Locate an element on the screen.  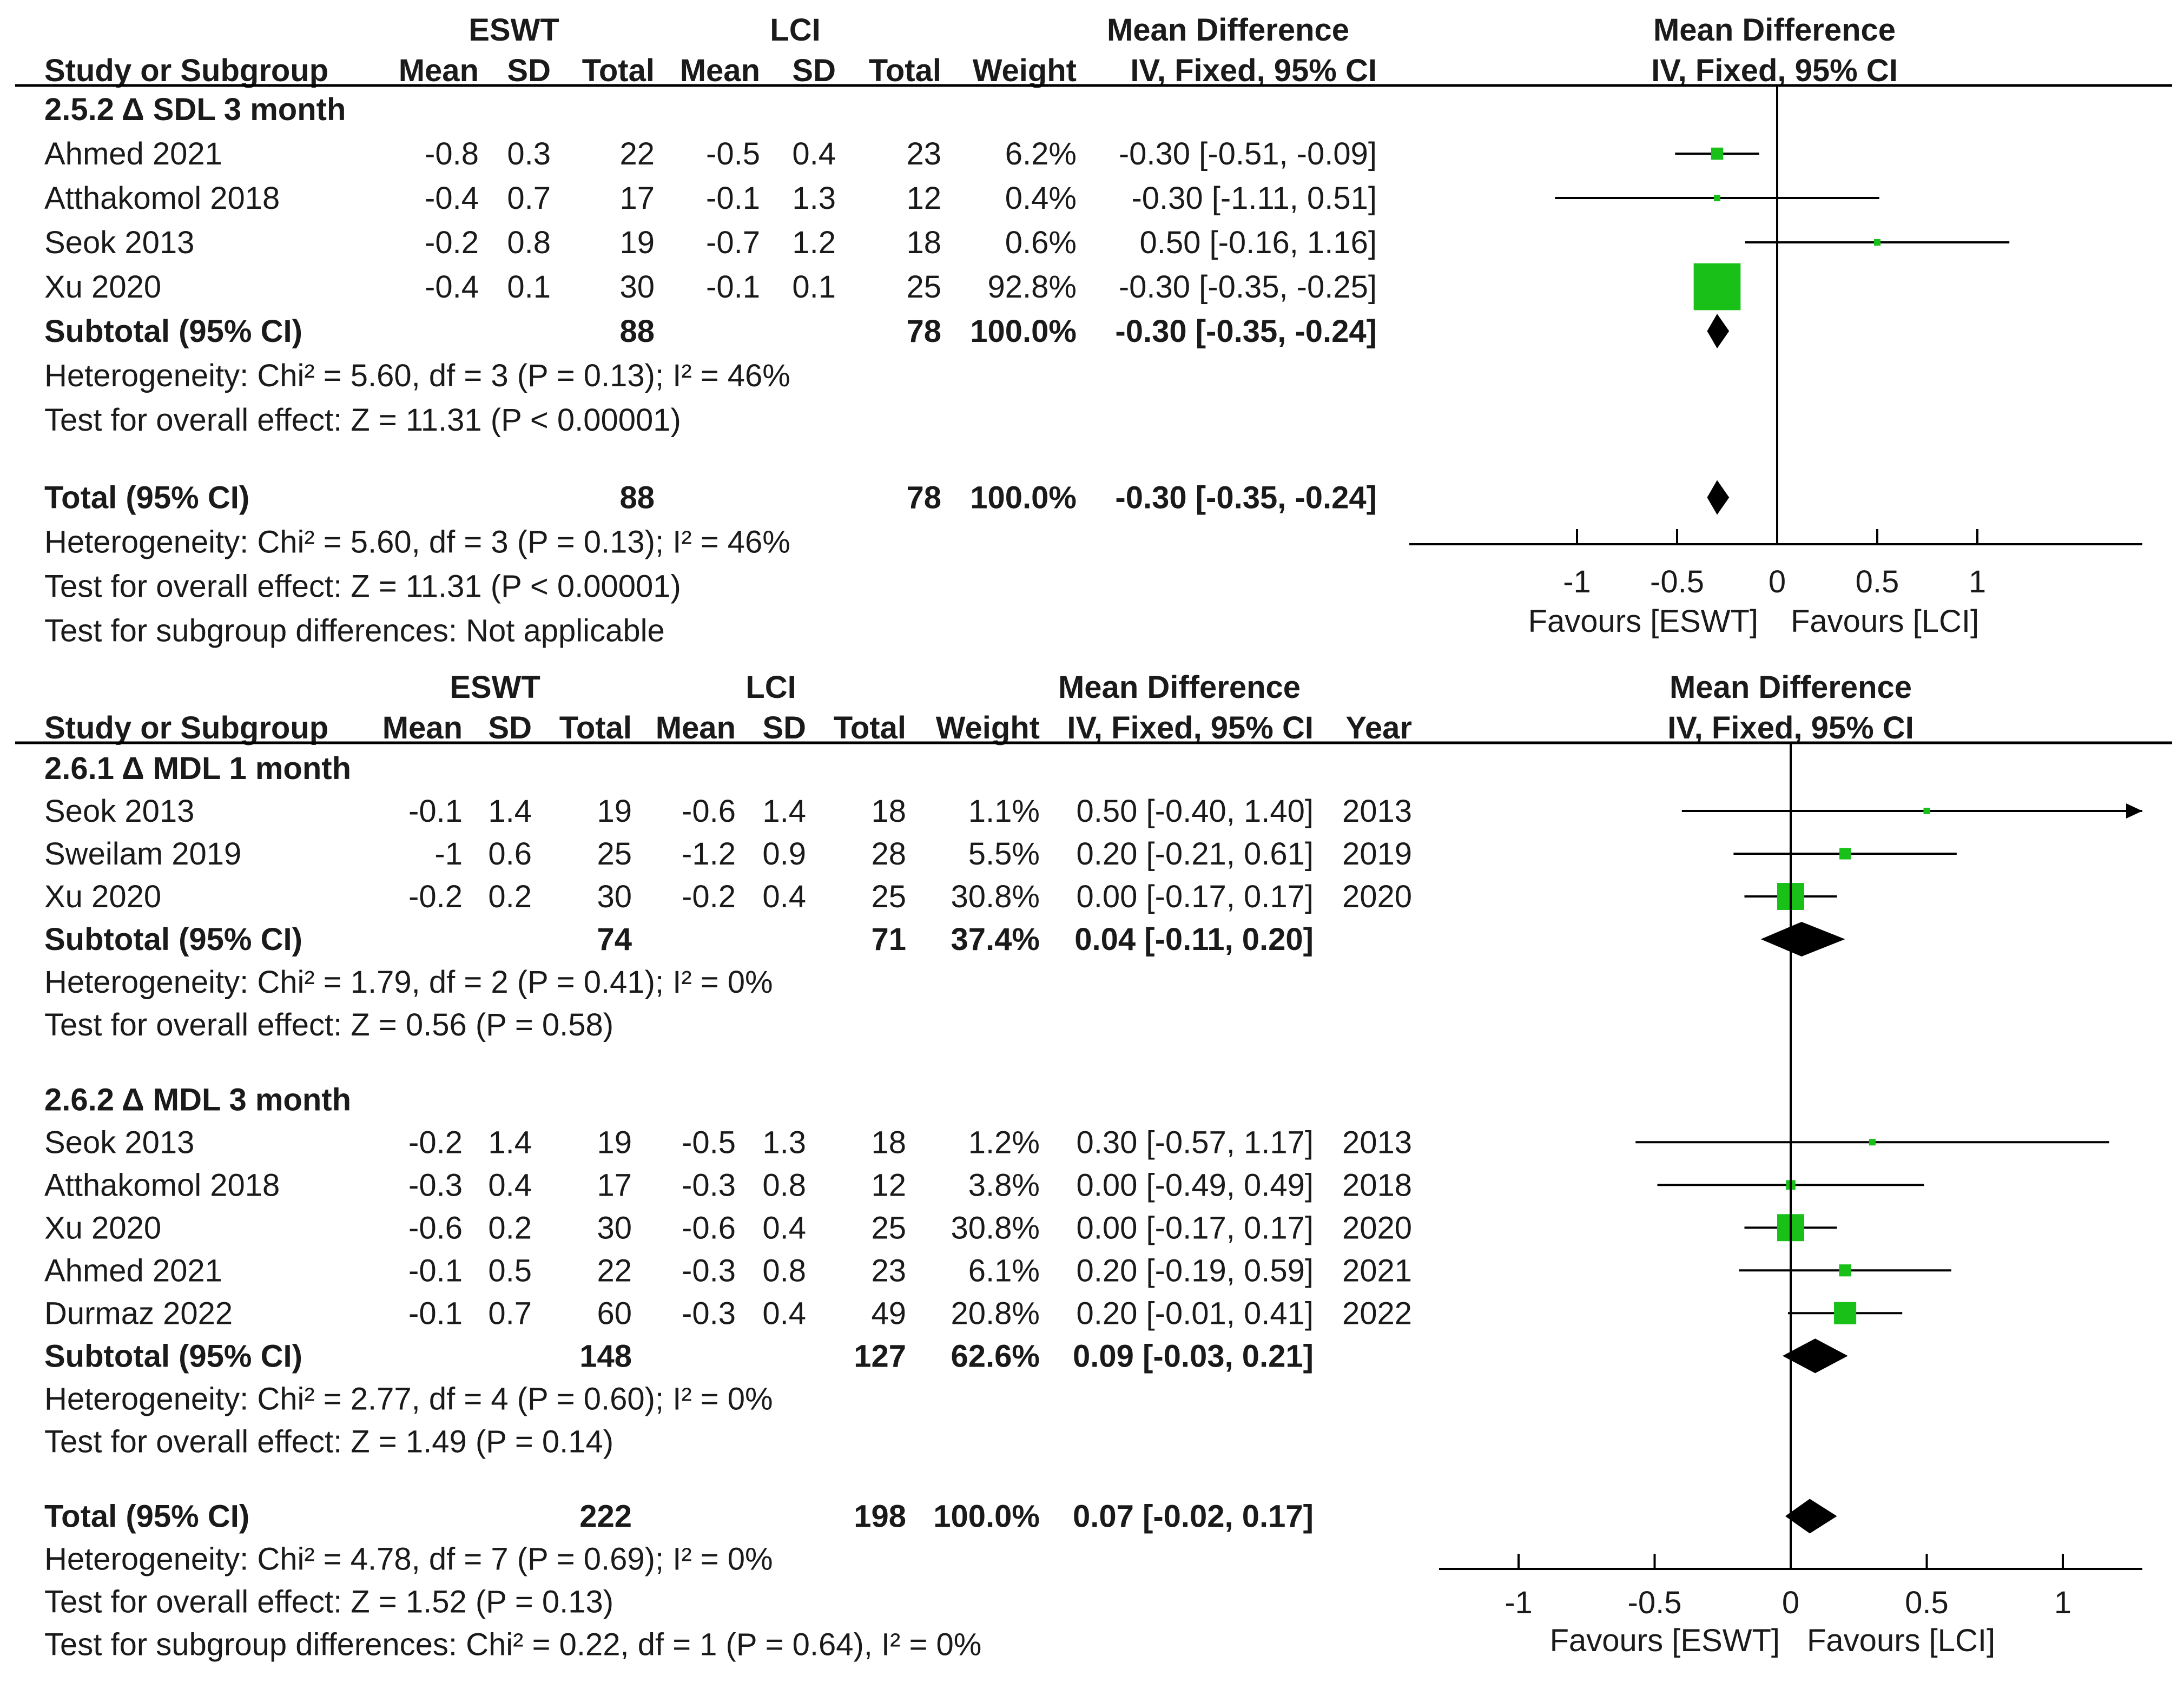
p1-row-9-label: Total (95% CI) is located at coordinates (146, 498).